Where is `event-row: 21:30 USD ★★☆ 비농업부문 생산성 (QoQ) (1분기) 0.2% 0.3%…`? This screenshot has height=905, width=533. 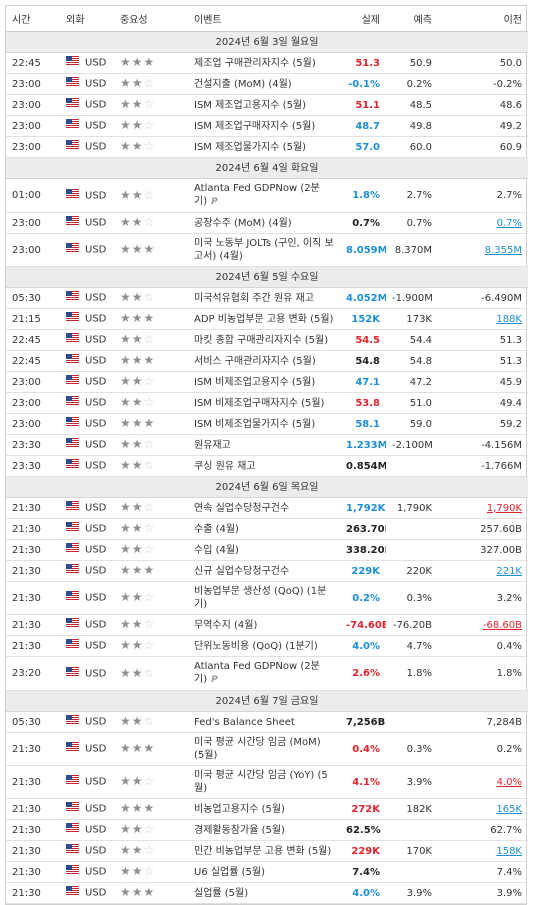 event-row: 21:30 USD ★★☆ 비농업부문 생산성 (QoQ) (1분기) 0.2% 0.3%… is located at coordinates (267, 598).